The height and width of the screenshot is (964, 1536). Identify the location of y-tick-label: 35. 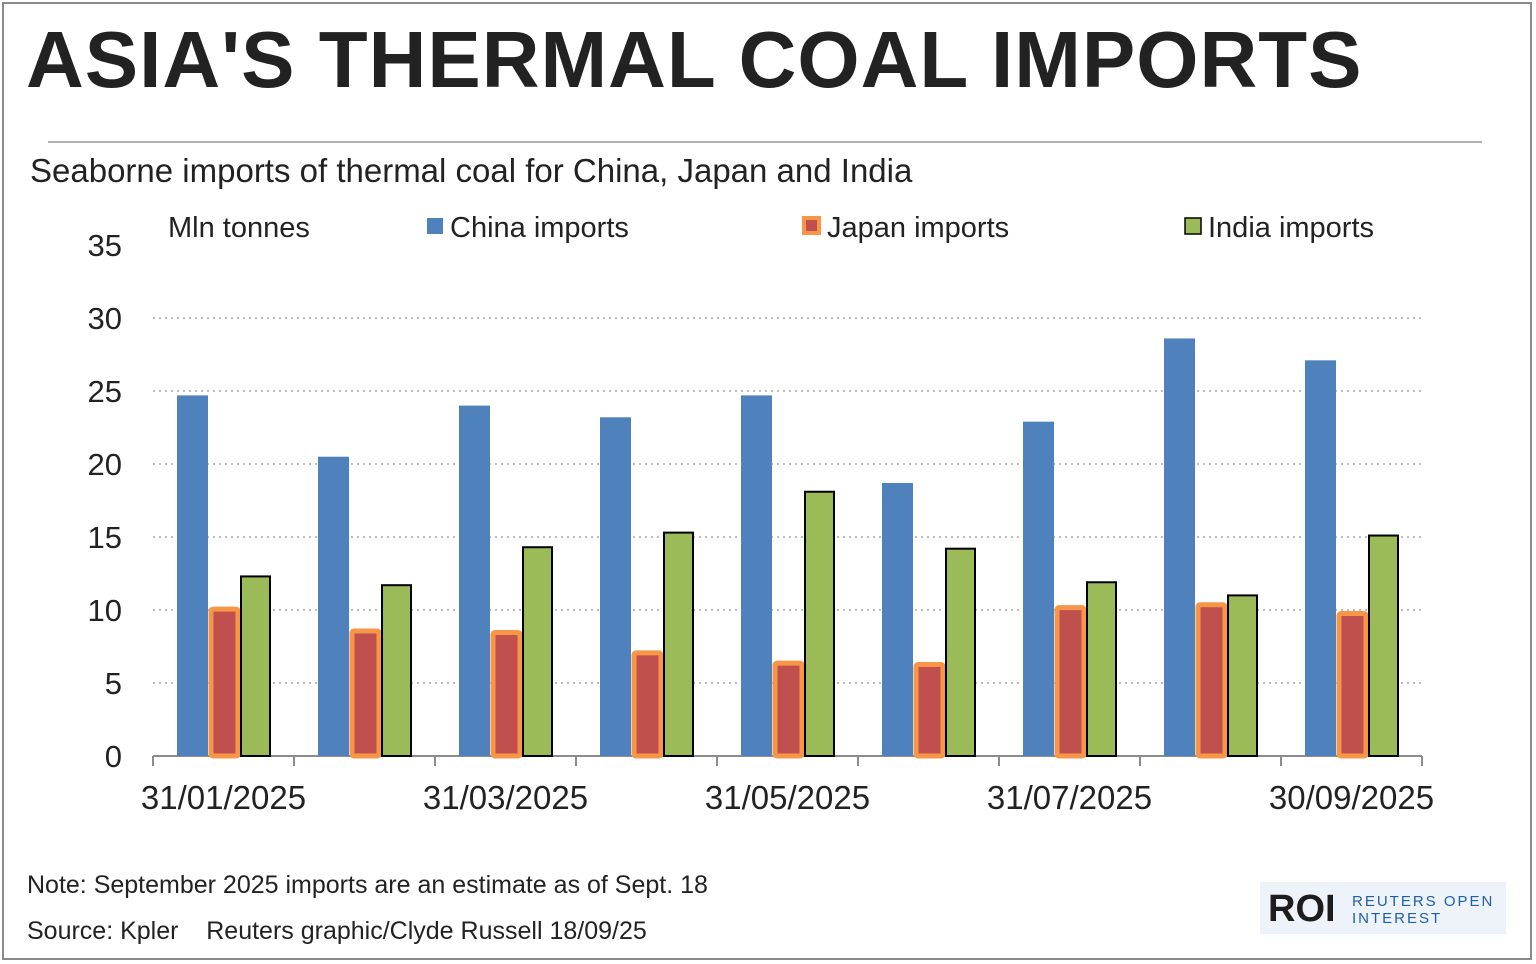
(105, 245).